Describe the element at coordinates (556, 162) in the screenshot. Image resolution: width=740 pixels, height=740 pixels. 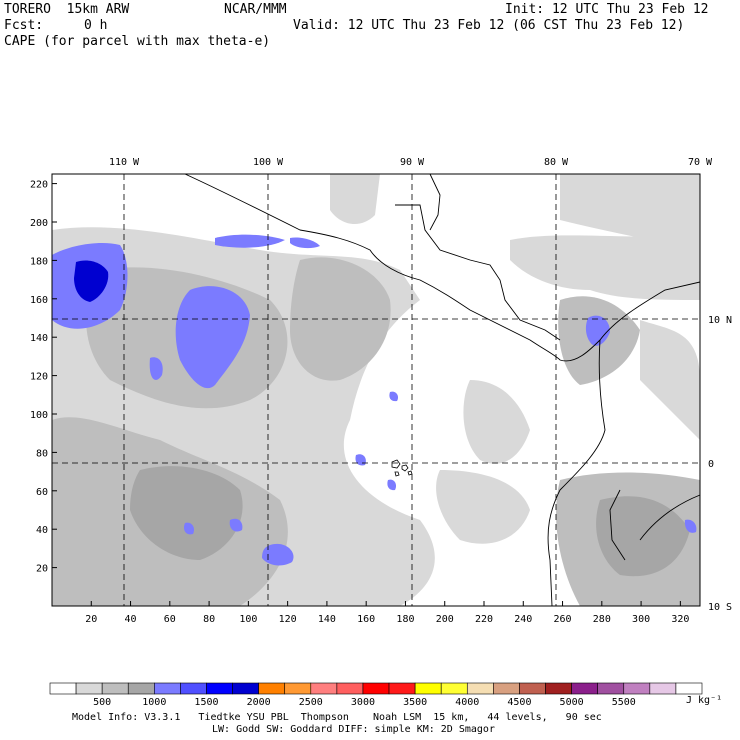
I see `longitude-label: 80 W` at that location.